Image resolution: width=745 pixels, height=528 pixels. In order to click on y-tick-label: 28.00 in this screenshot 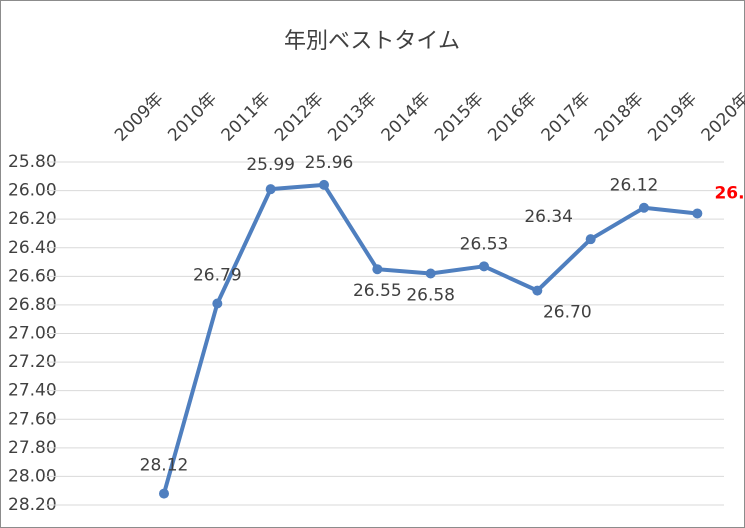, I will do `click(32, 476)`.